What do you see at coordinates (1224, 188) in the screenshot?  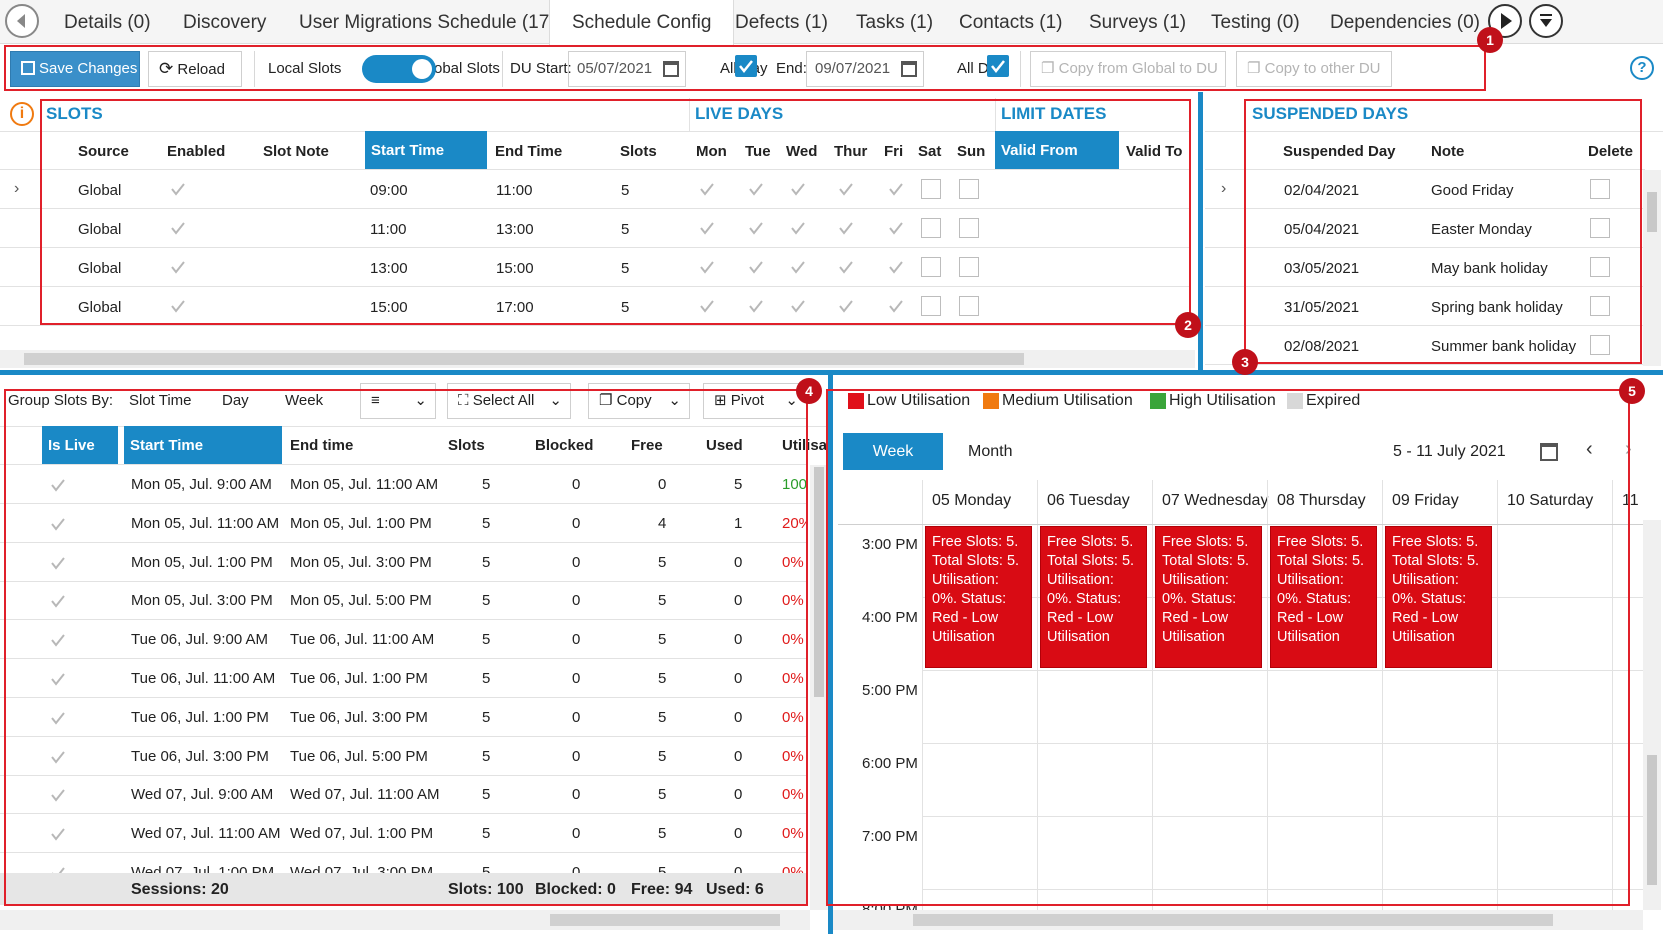 I see `suspended-row-expand: ›` at bounding box center [1224, 188].